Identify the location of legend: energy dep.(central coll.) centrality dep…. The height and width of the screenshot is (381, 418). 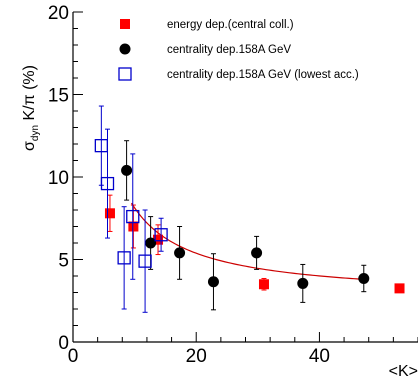
(238, 50).